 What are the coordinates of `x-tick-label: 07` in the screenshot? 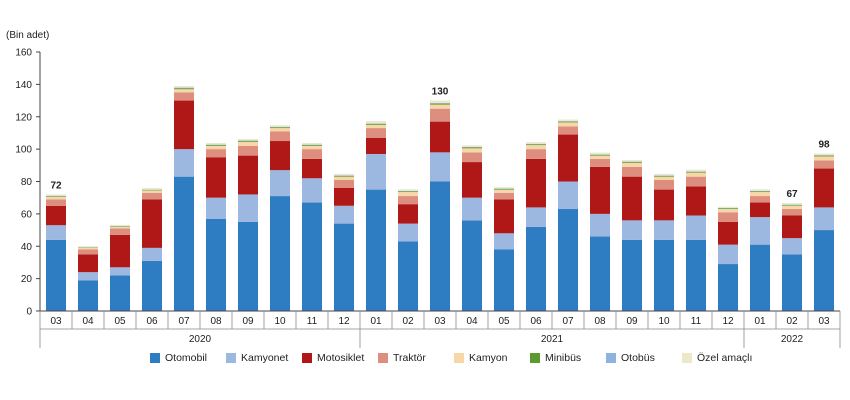 It's located at (184, 321).